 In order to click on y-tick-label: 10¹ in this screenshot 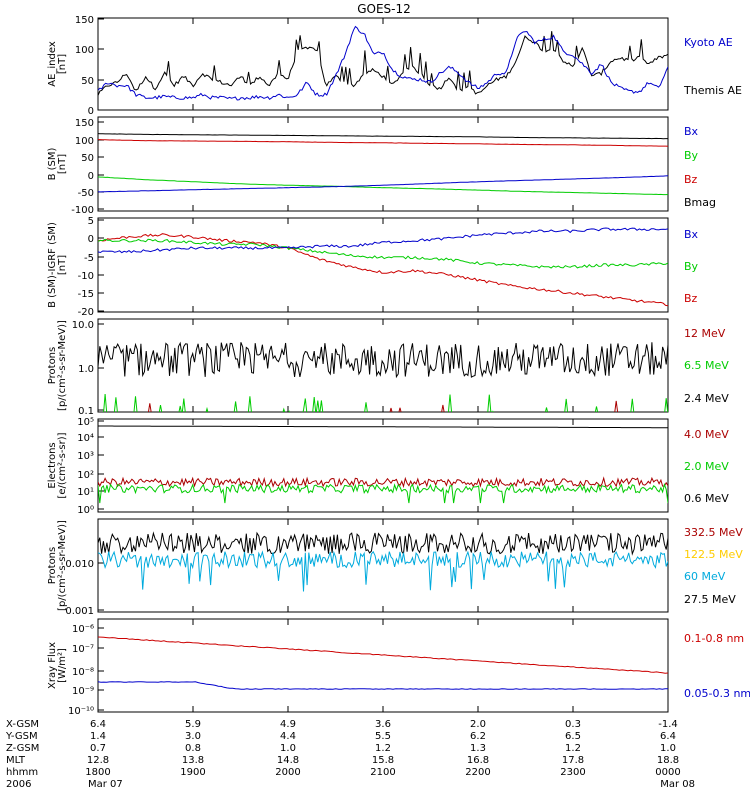, I will do `click(85, 492)`.